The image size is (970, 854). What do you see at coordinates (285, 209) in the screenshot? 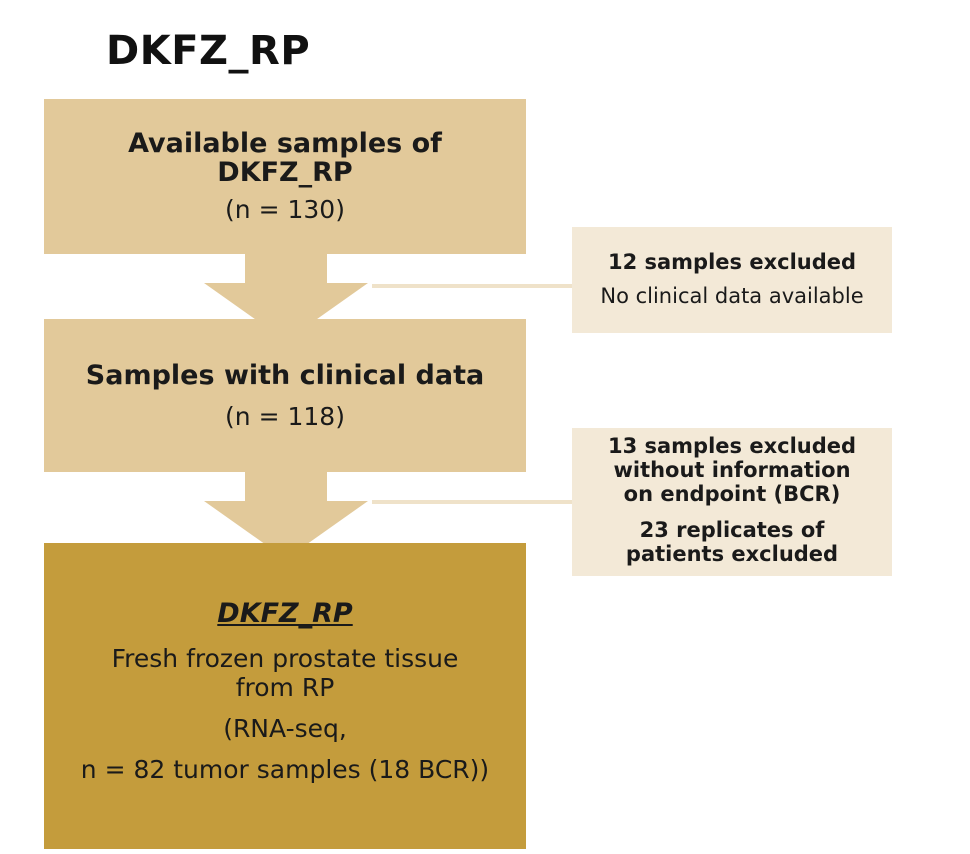
I see `available-samples-count: (n = 130)` at bounding box center [285, 209].